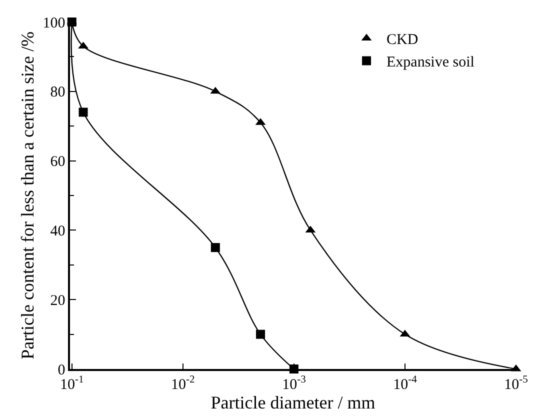 Image resolution: width=540 pixels, height=419 pixels. What do you see at coordinates (183, 383) in the screenshot?
I see `x-tick-label: 10$^{-2}$` at bounding box center [183, 383].